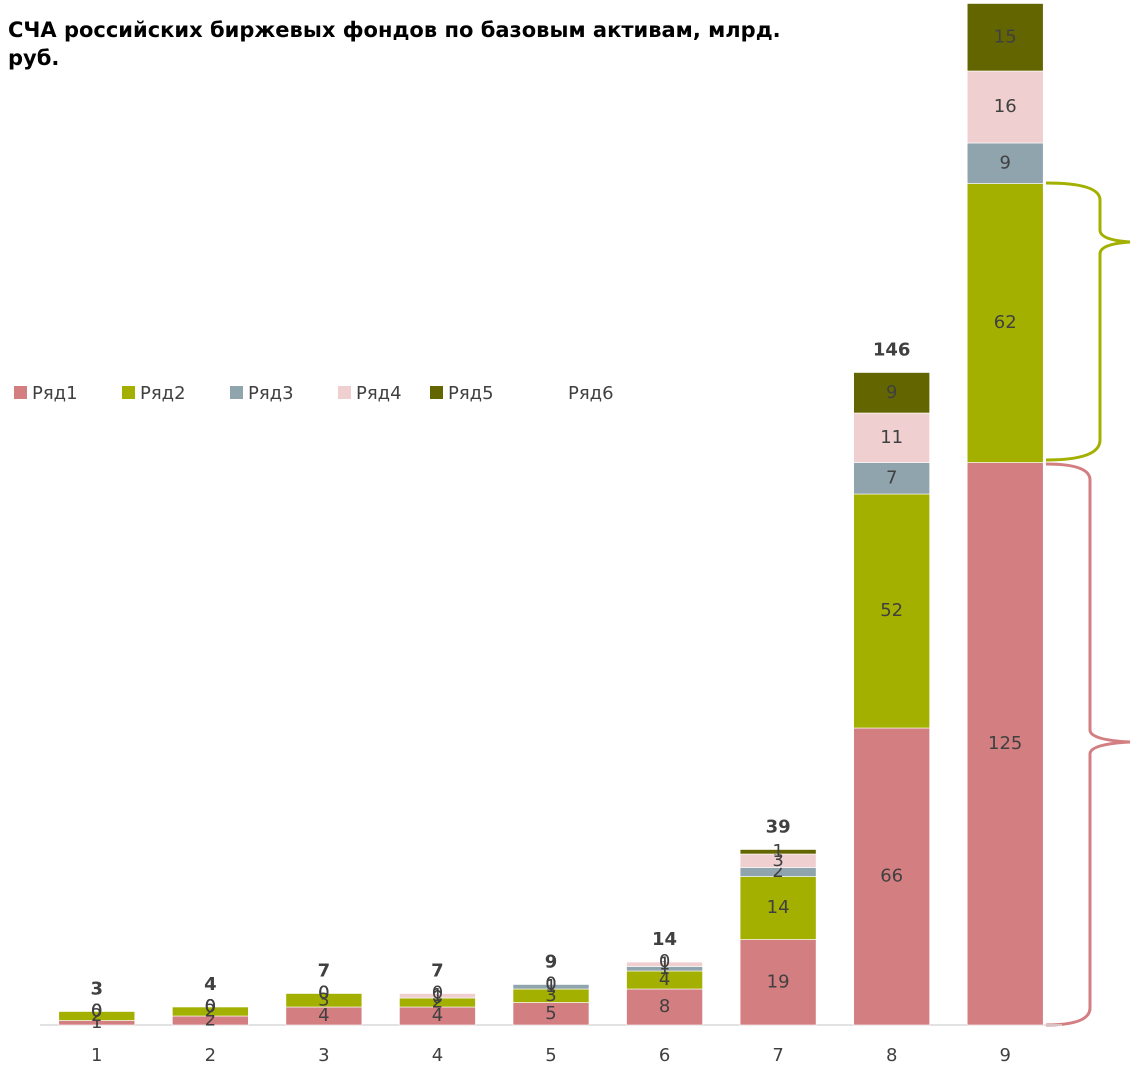  I want to click on data-label: 66, so click(891, 876).